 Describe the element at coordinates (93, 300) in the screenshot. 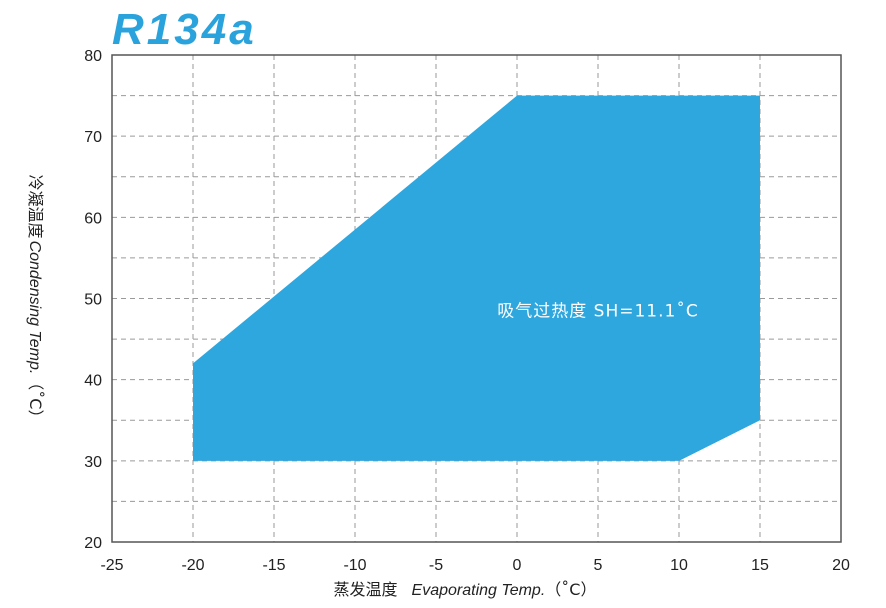

I see `y-tick-label: 50` at that location.